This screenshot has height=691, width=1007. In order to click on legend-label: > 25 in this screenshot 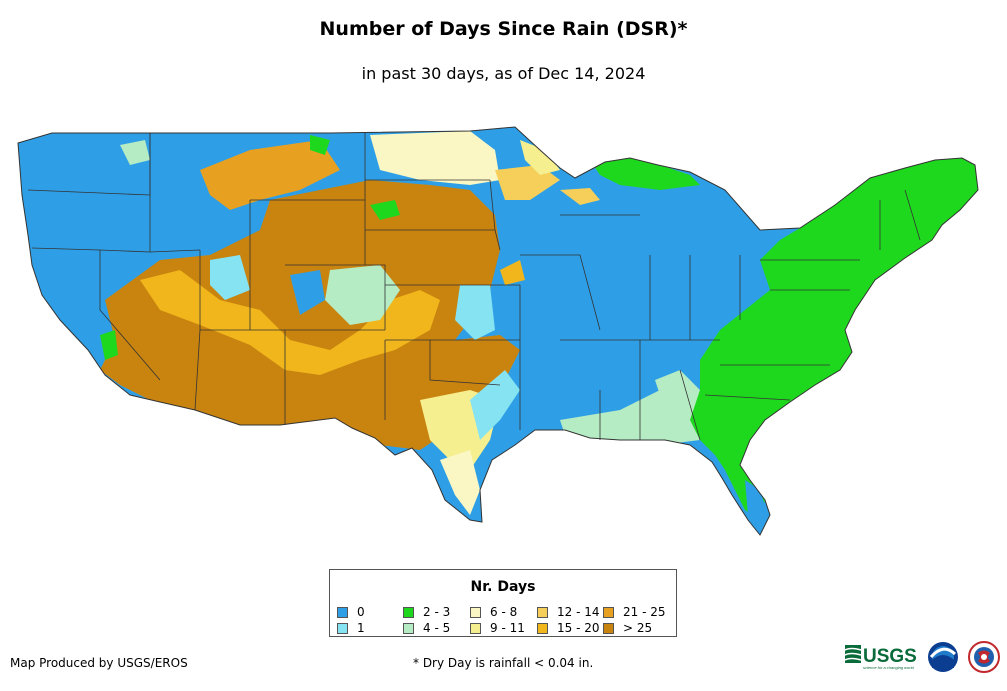, I will do `click(638, 628)`.